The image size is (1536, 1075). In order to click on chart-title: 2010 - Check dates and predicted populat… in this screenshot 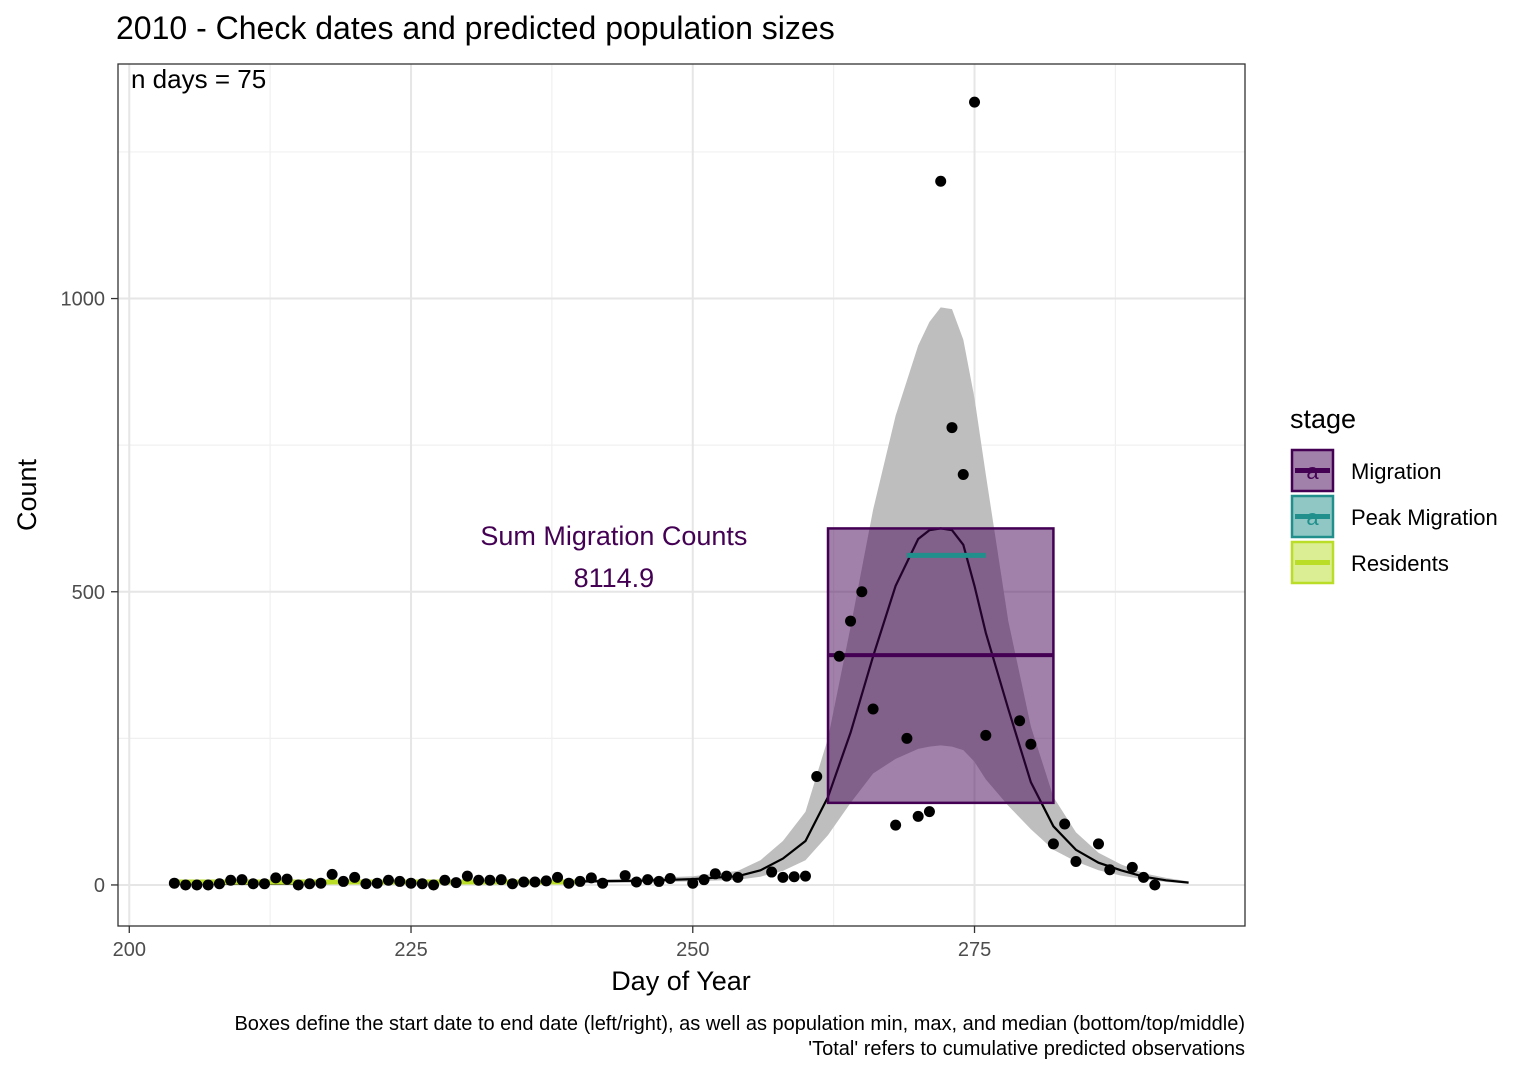, I will do `click(475, 28)`.